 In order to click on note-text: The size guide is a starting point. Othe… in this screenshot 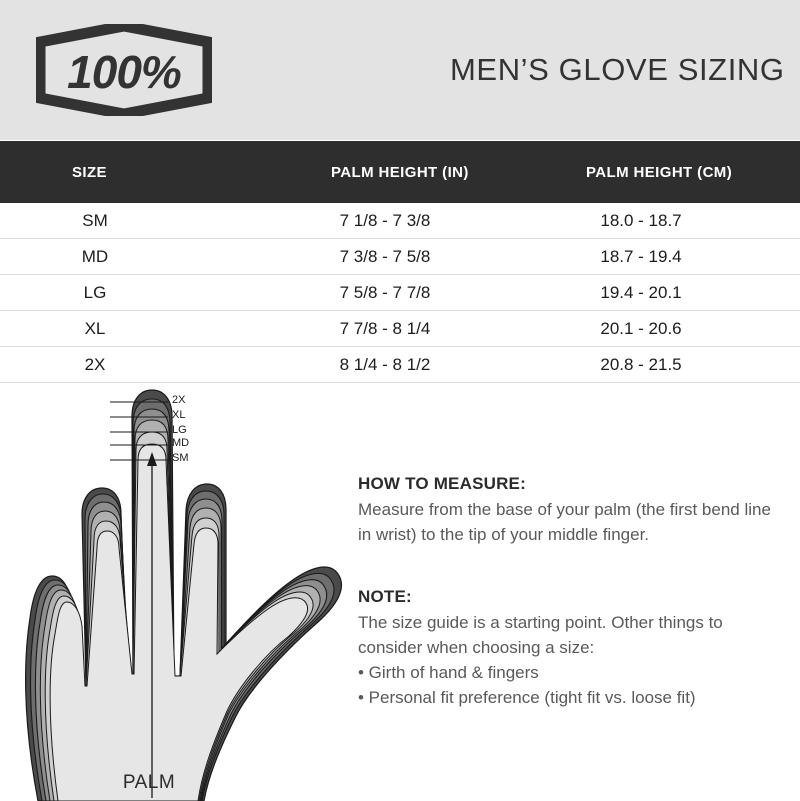, I will do `click(540, 635)`.